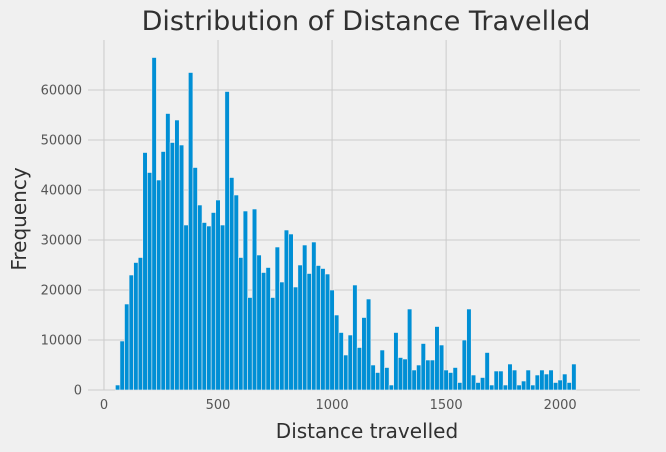 This screenshot has height=452, width=666. What do you see at coordinates (61, 341) in the screenshot?
I see `y-tick-label: 10000` at bounding box center [61, 341].